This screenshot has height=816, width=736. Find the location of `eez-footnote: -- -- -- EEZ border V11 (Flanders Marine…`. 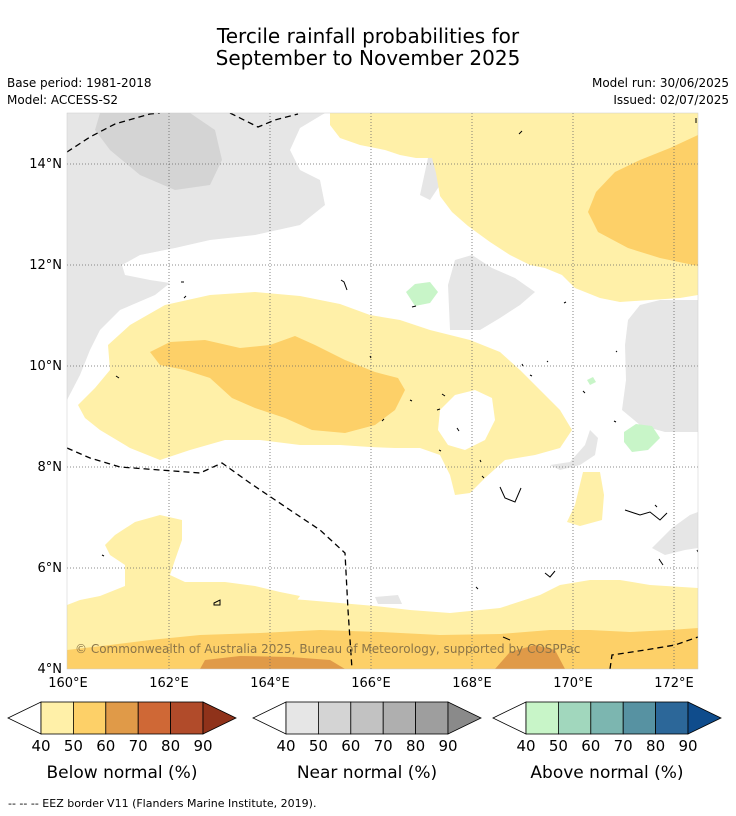

eez-footnote: -- -- -- EEZ border V11 (Flanders Marine… is located at coordinates (162, 803).